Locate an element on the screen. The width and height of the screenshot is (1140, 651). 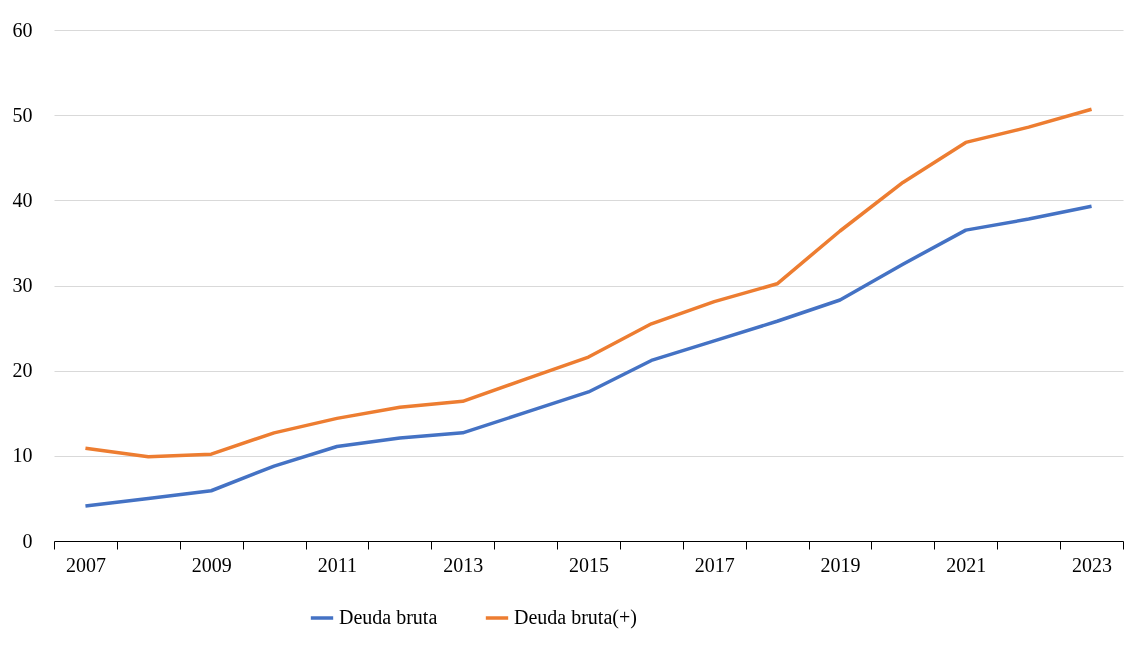
legend-label: Deuda bruta is located at coordinates (388, 617).